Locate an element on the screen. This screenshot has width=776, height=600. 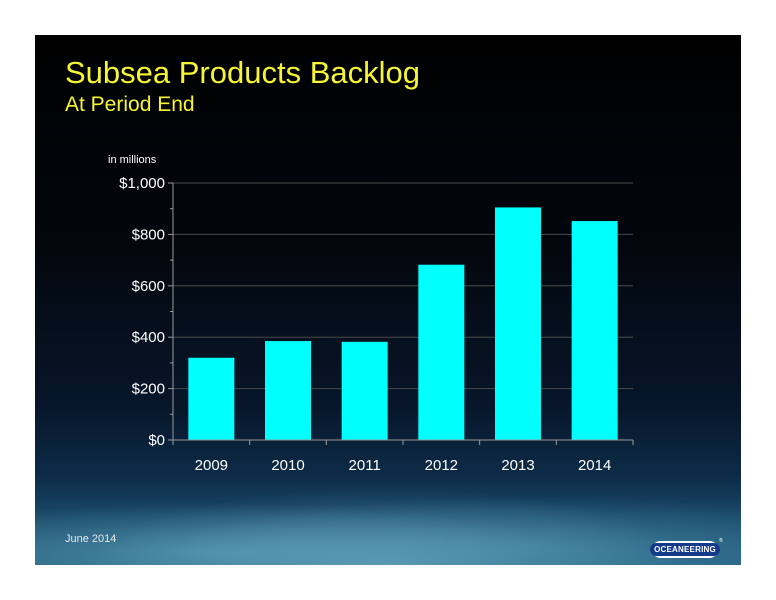
bar-2012 is located at coordinates (441, 352).